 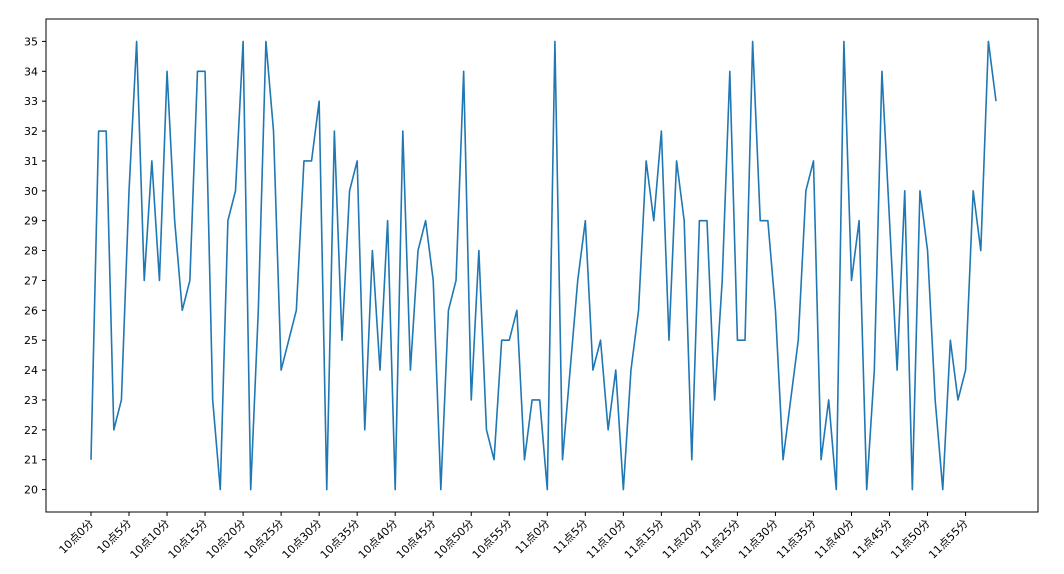 What do you see at coordinates (606, 539) in the screenshot?
I see `x-tick-label: 11点10分` at bounding box center [606, 539].